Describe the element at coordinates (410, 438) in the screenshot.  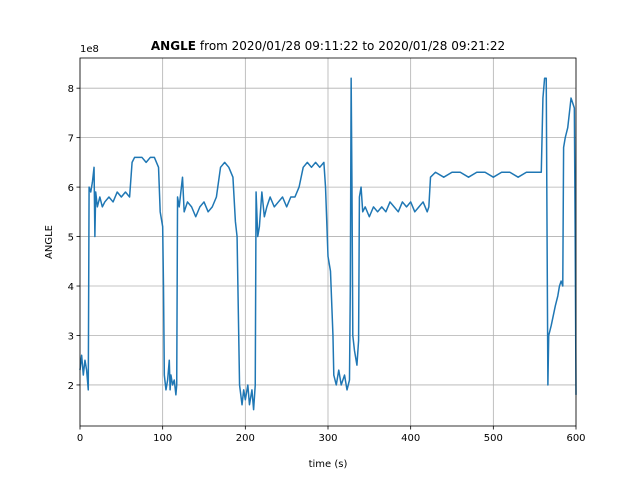
I see `x-tick-label: 400` at that location.